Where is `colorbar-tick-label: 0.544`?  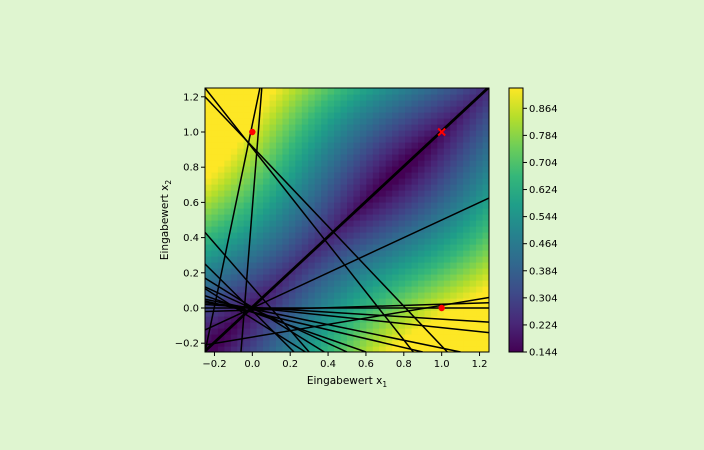
colorbar-tick-label: 0.544 is located at coordinates (543, 217).